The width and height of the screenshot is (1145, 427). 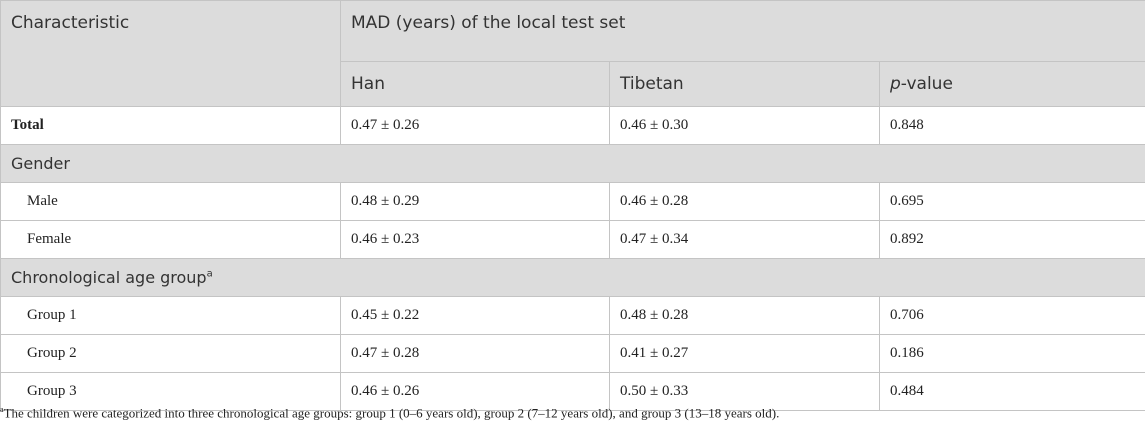 What do you see at coordinates (1011, 125) in the screenshot?
I see `cell: 0.848` at bounding box center [1011, 125].